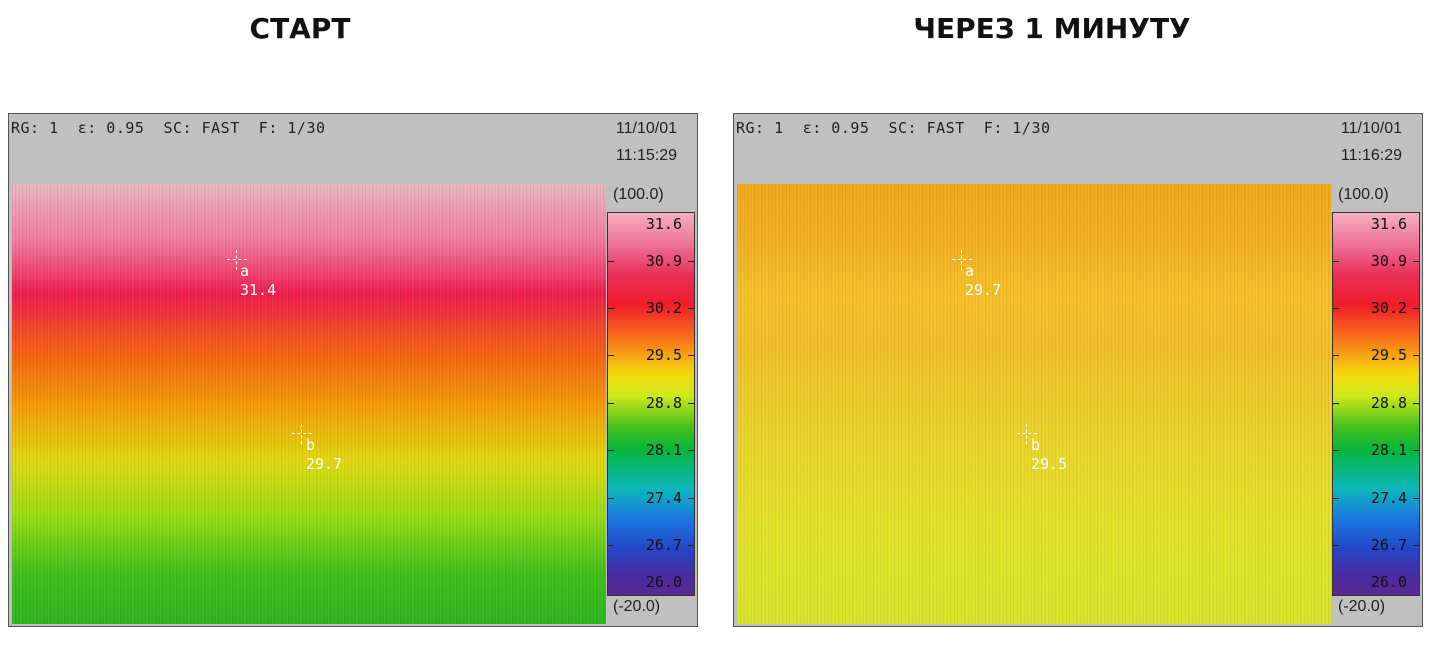 The height and width of the screenshot is (647, 1447). What do you see at coordinates (1049, 464) in the screenshot?
I see `marker-b-value: 29.5` at bounding box center [1049, 464].